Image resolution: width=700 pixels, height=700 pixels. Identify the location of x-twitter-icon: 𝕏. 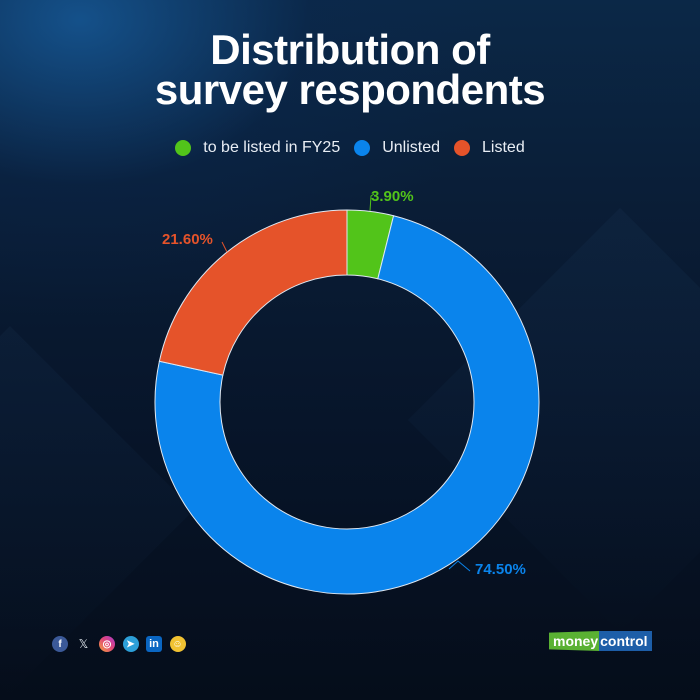
(83, 644).